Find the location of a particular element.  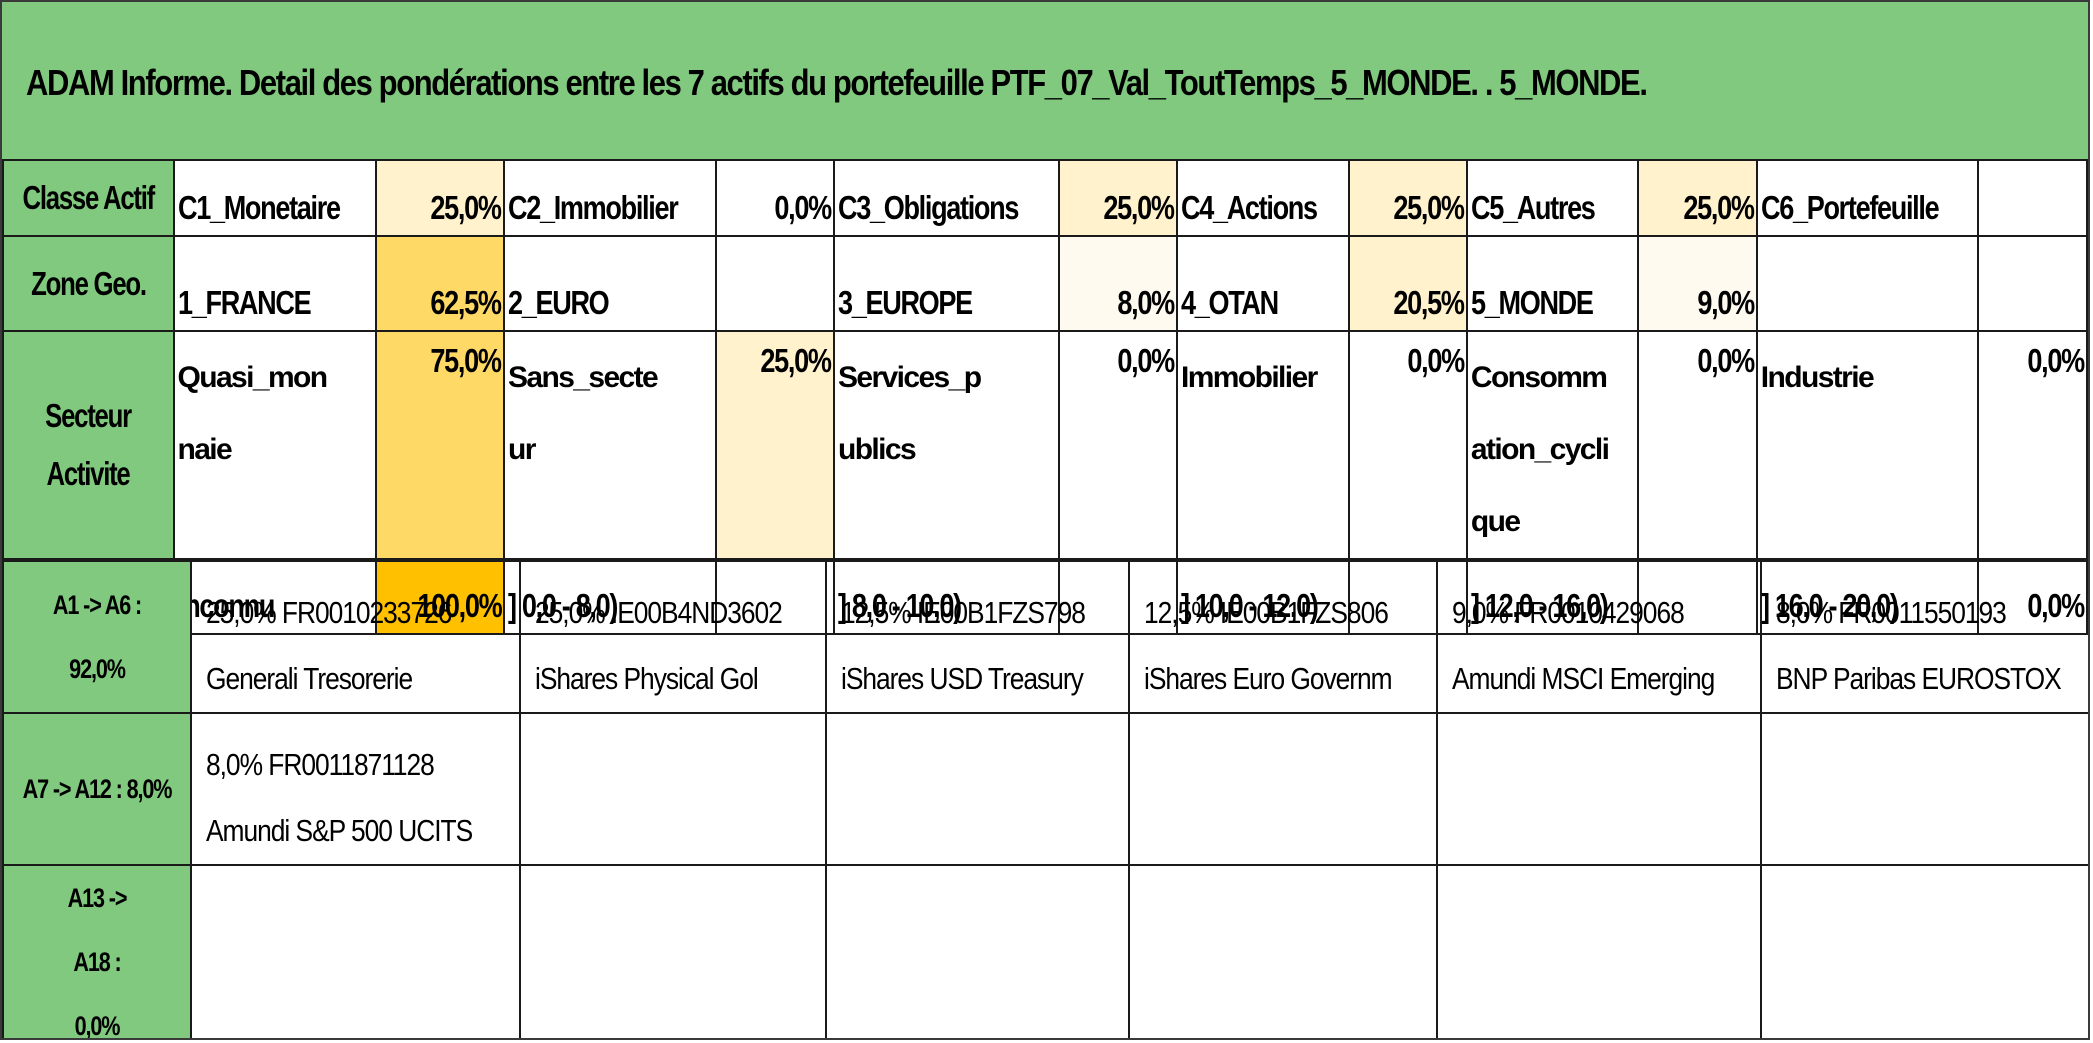

weight-value: 8,0% is located at coordinates (1146, 302).